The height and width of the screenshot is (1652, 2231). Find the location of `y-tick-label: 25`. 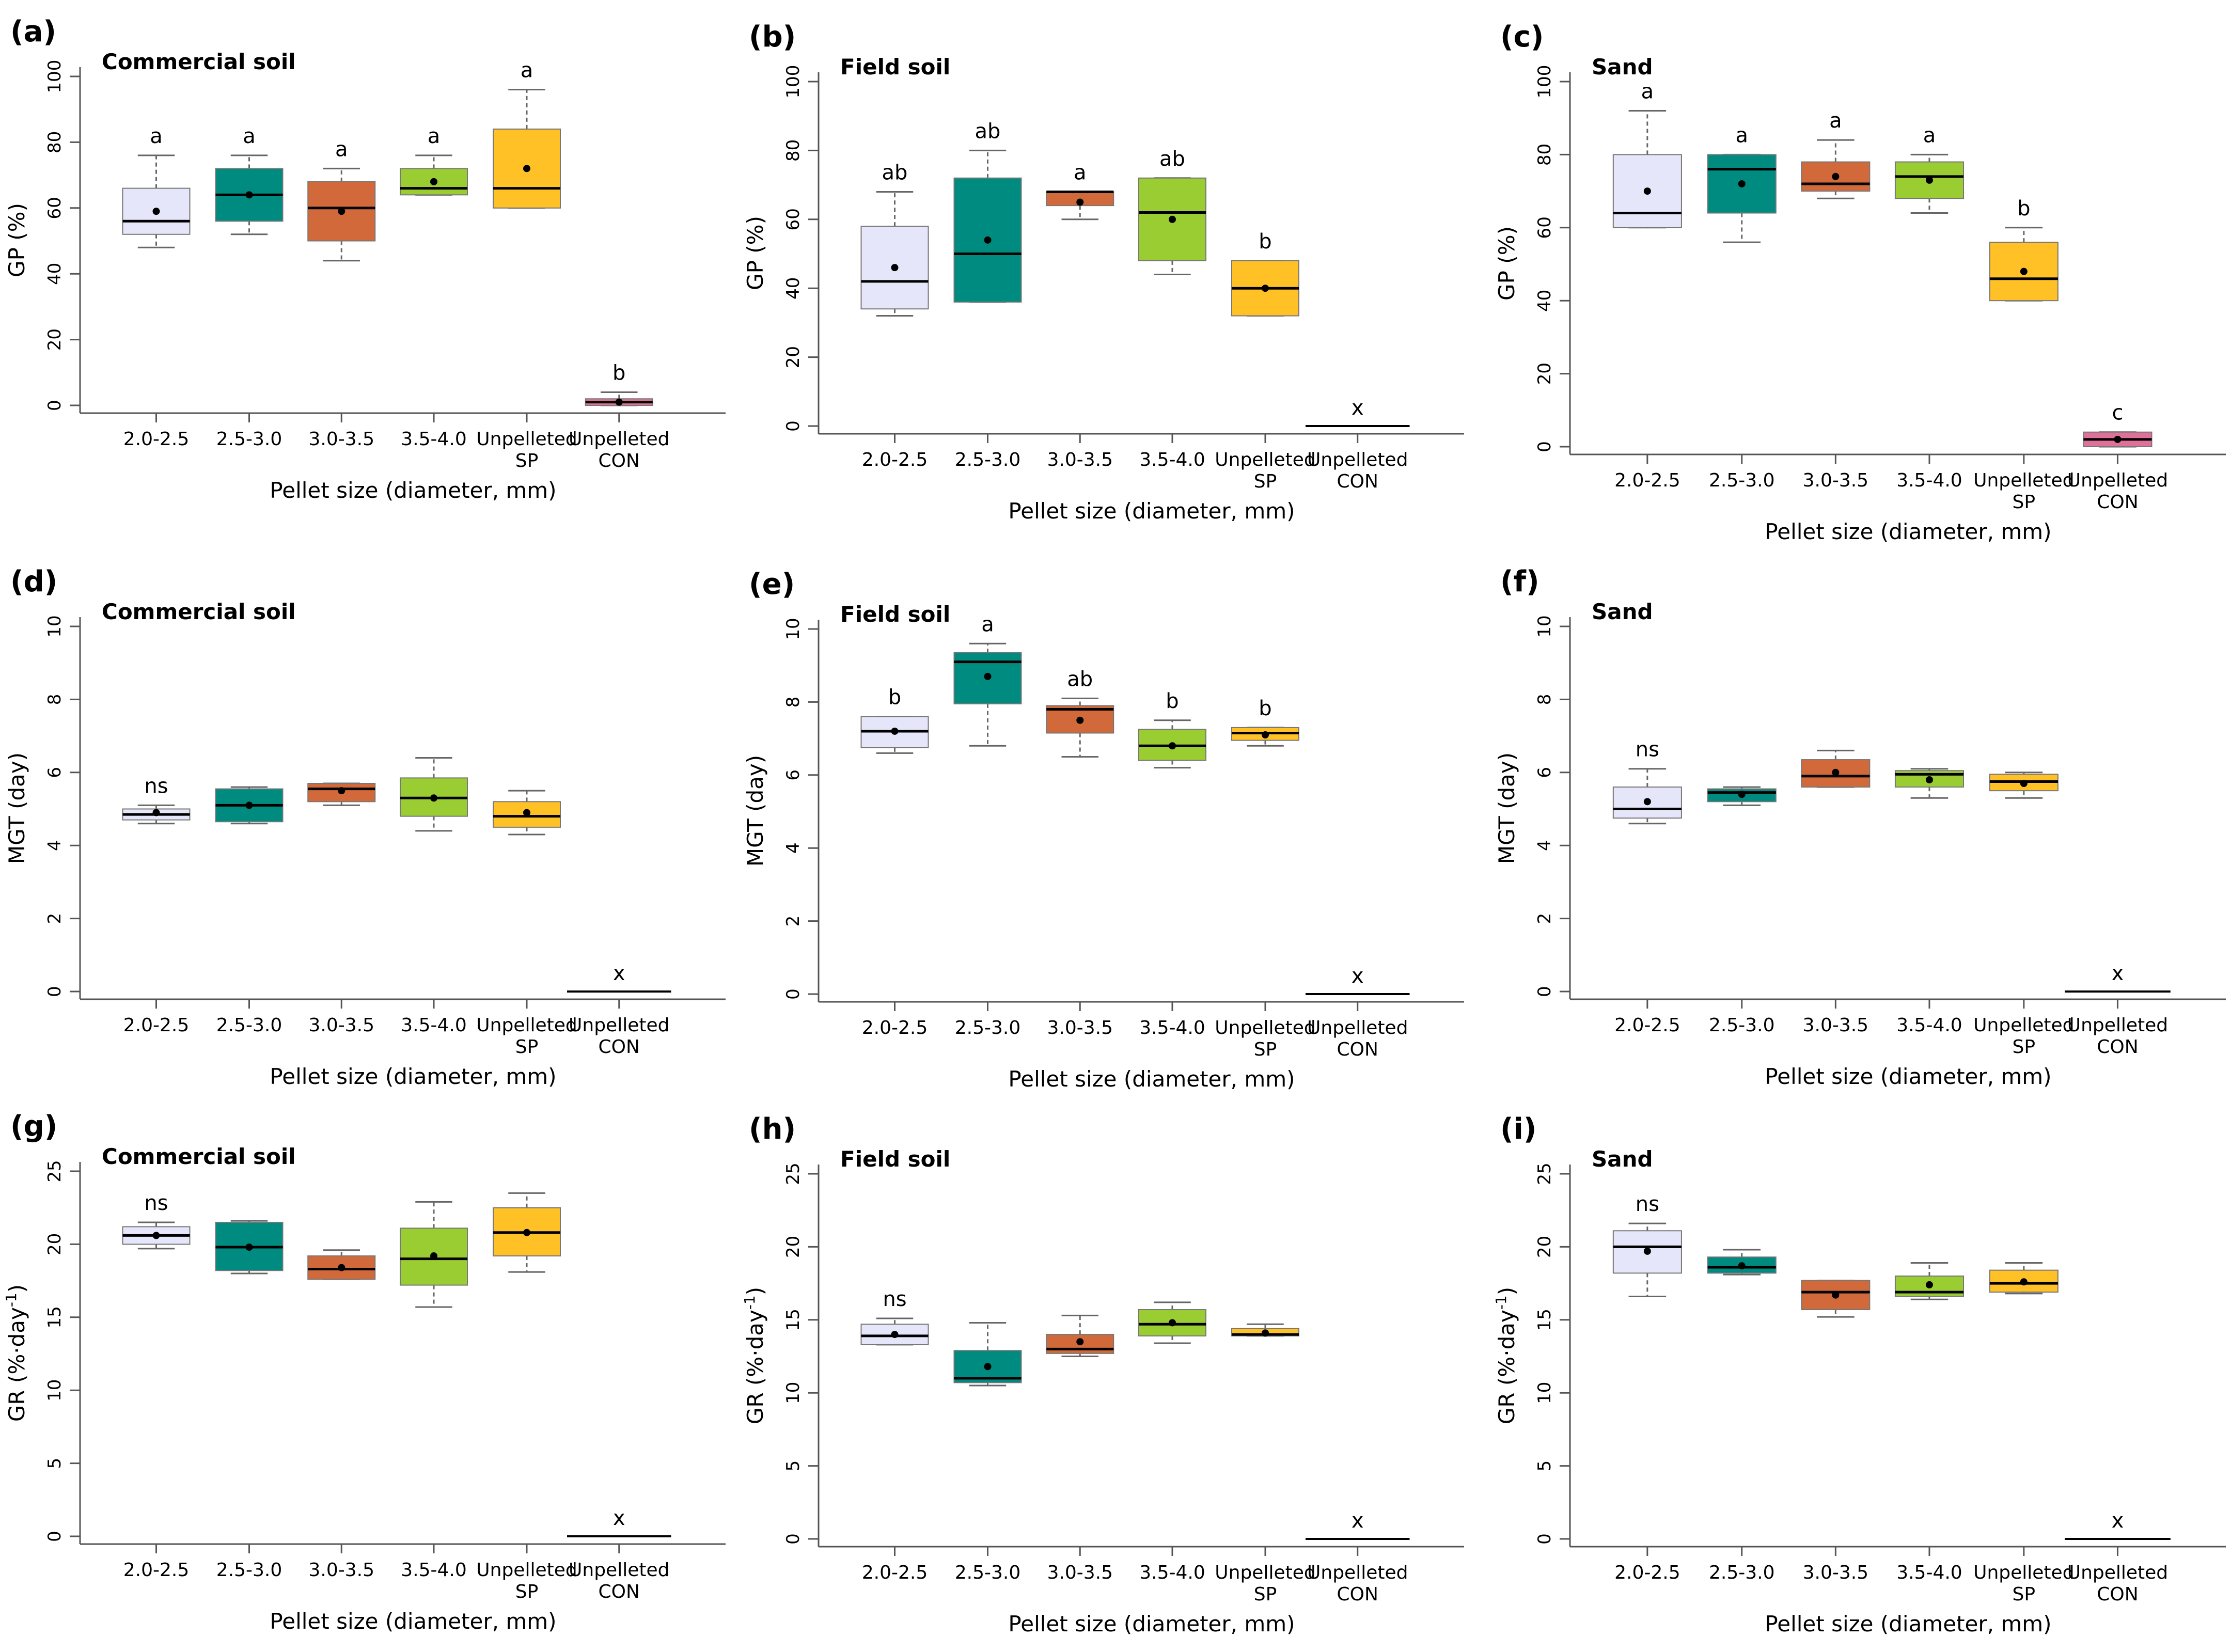

y-tick-label: 25 is located at coordinates (793, 1173).